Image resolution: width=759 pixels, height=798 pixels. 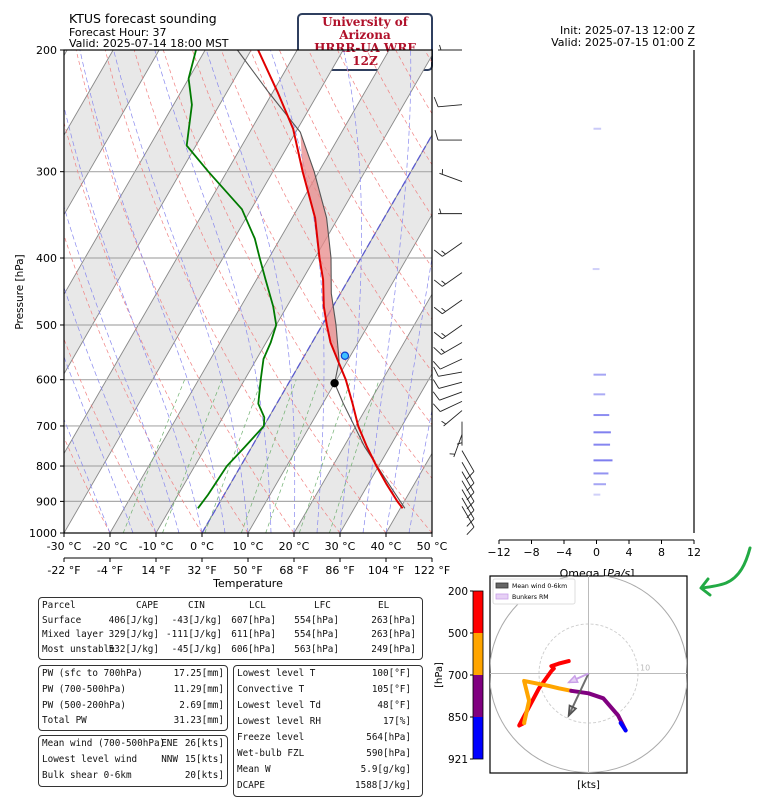 I want to click on omega-tick-label: 8, so click(x=661, y=552).